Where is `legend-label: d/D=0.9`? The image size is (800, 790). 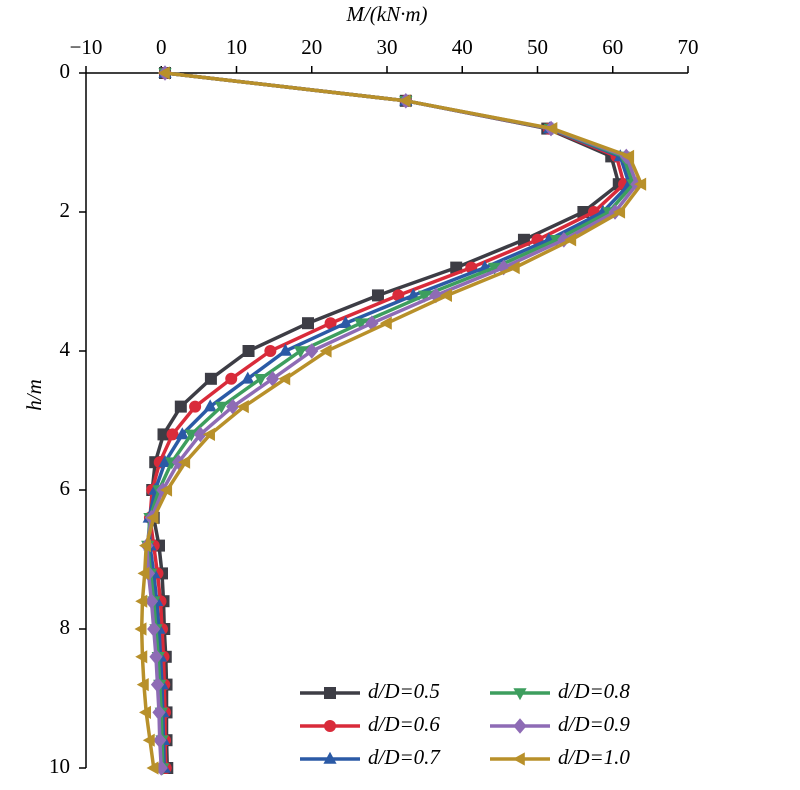
legend-label: d/D=0.9 is located at coordinates (594, 724).